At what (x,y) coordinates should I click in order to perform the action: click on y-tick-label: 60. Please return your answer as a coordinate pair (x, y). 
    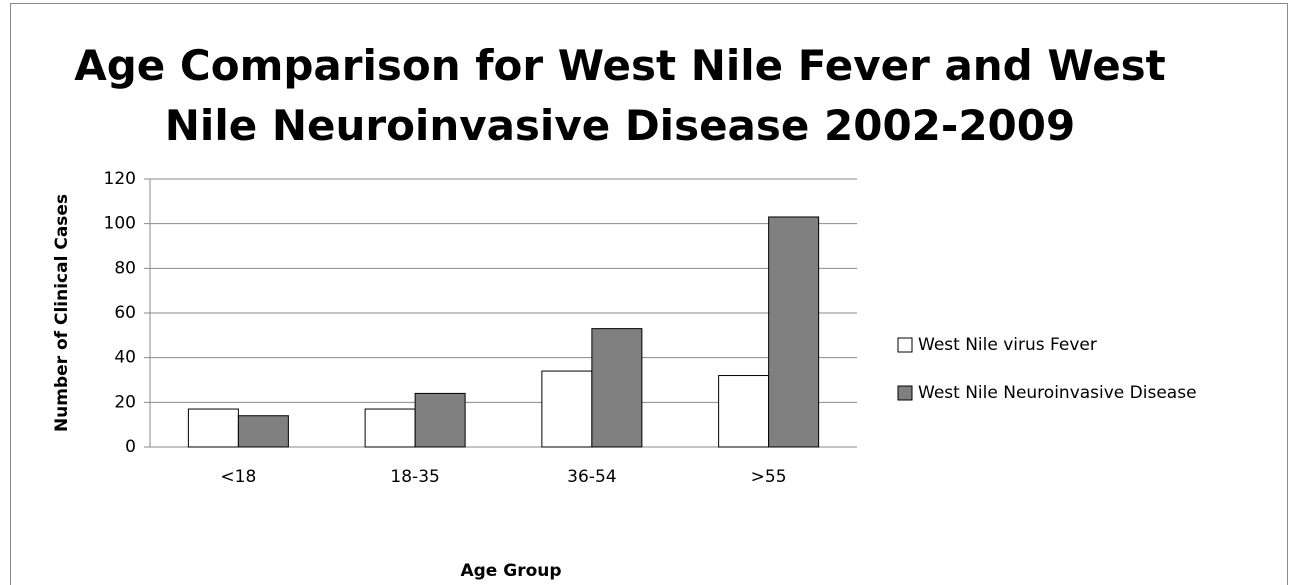
    Looking at the image, I should click on (125, 313).